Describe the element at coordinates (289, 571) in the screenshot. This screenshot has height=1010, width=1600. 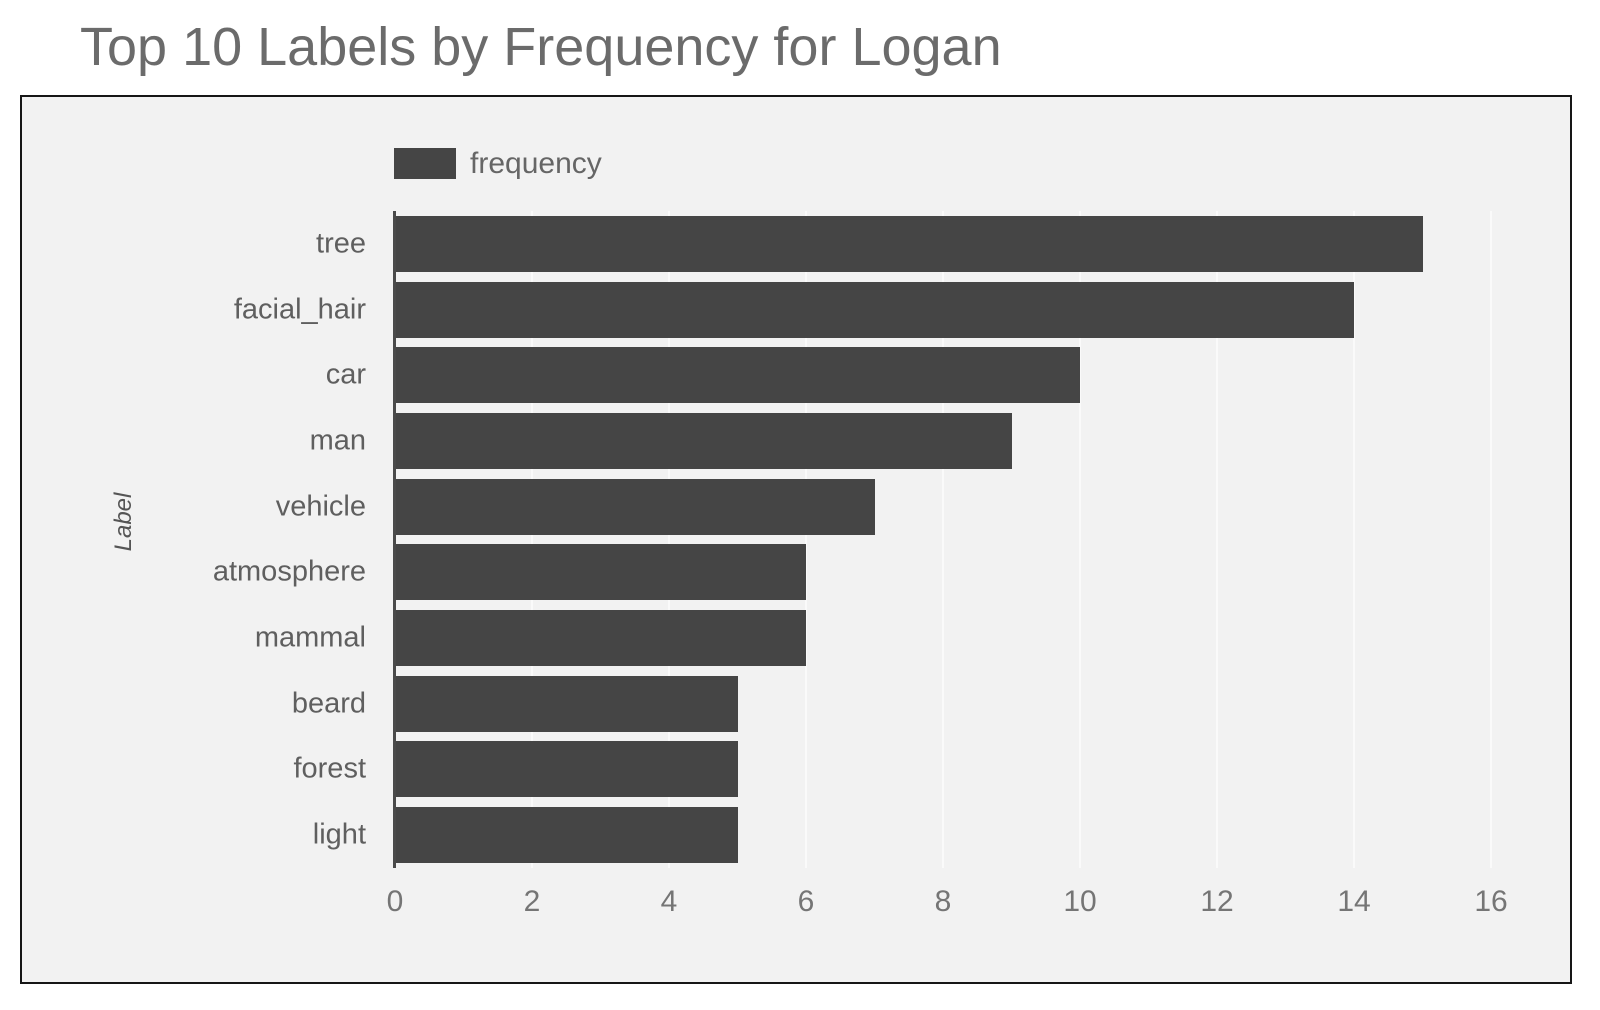
I see `category-label-atmosphere: atmosphere` at that location.